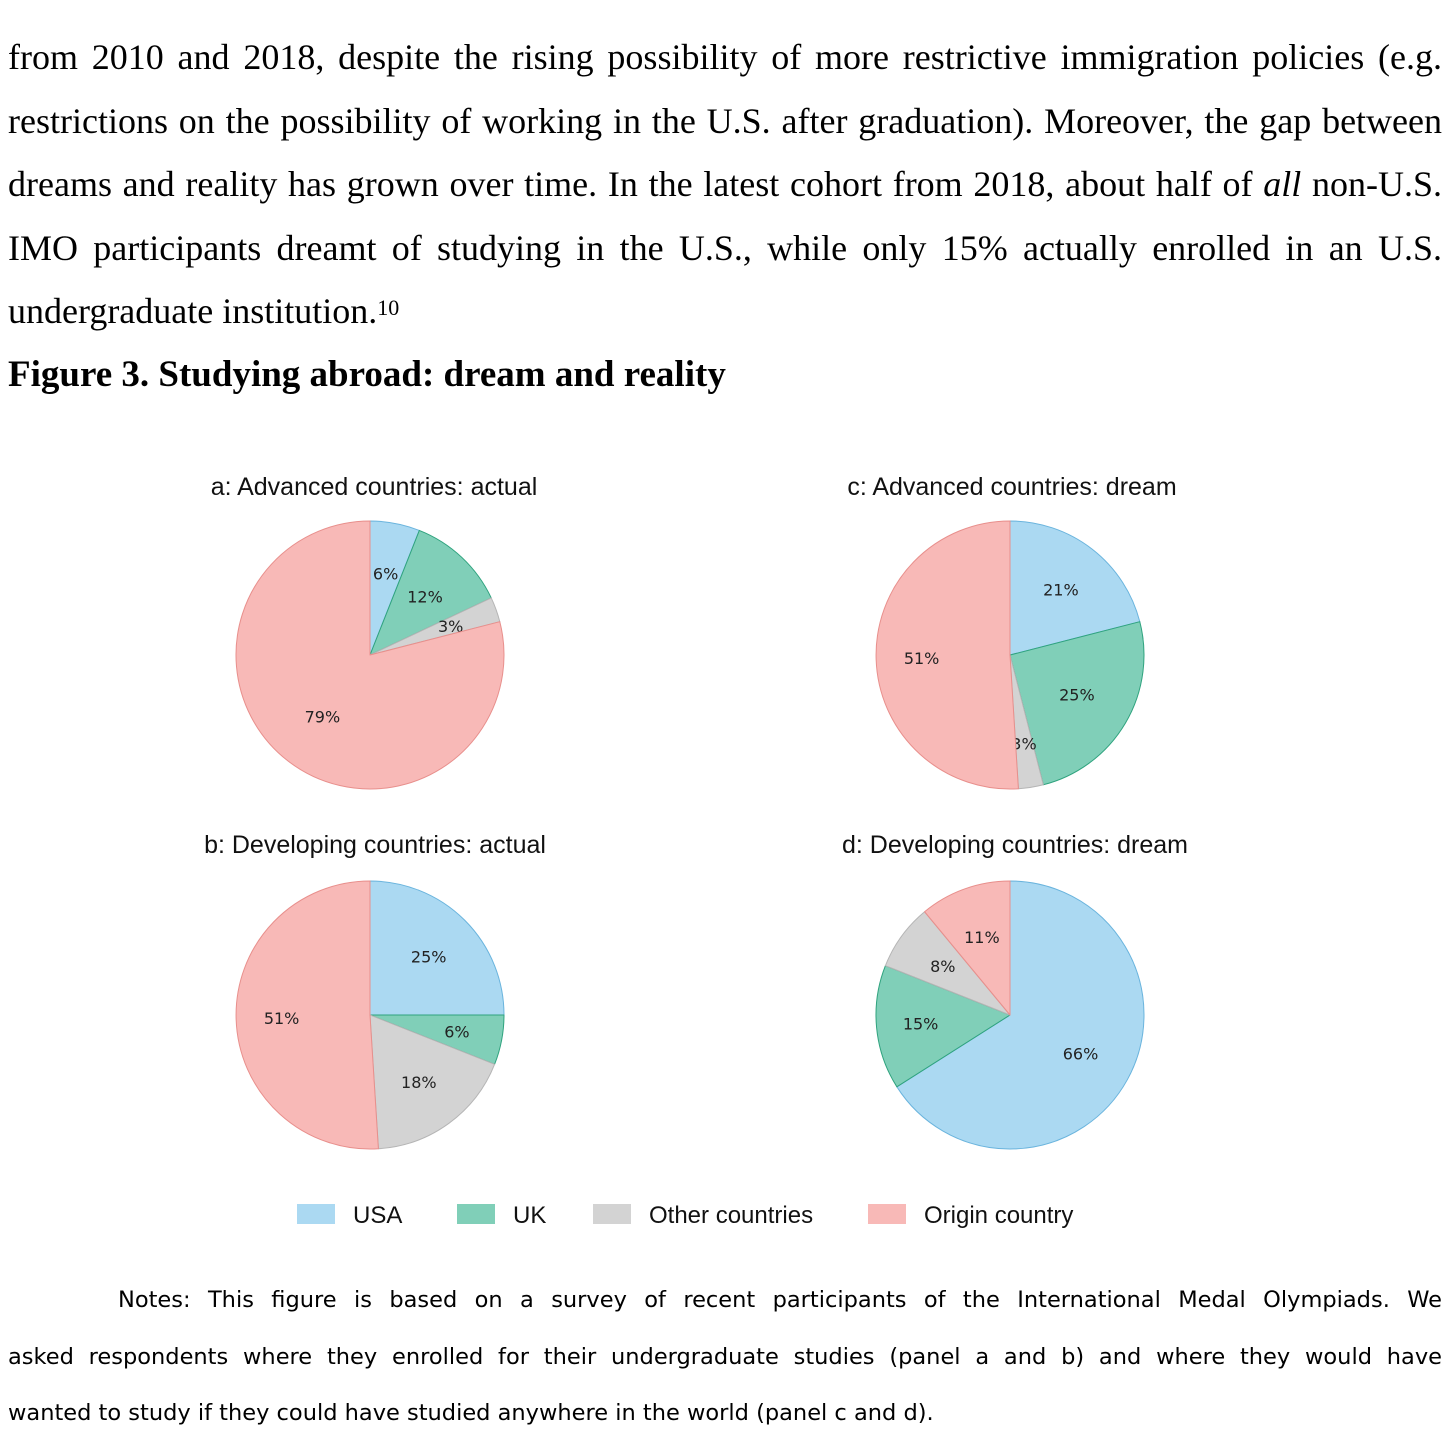 The width and height of the screenshot is (1456, 1443). What do you see at coordinates (887, 1214) in the screenshot?
I see `legend-swatch-origin-country` at bounding box center [887, 1214].